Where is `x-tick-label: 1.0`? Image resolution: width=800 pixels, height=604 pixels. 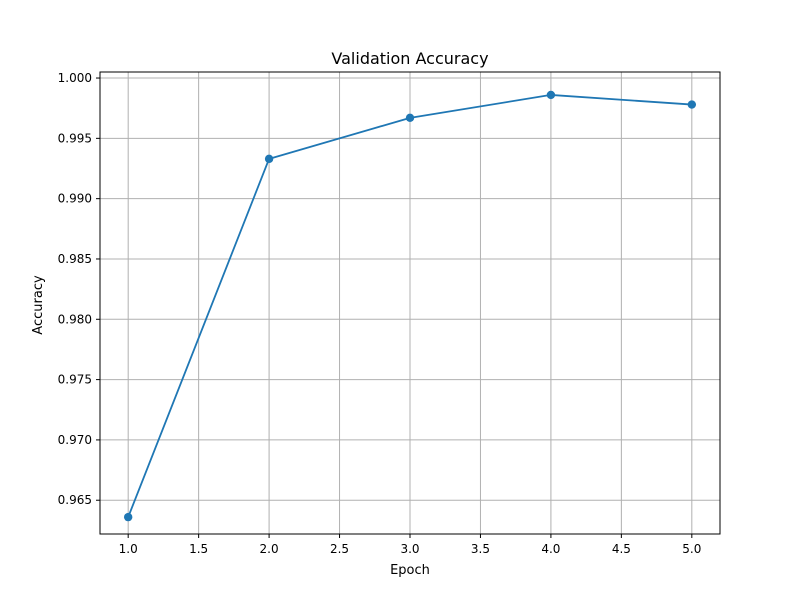
x-tick-label: 1.0 is located at coordinates (128, 549).